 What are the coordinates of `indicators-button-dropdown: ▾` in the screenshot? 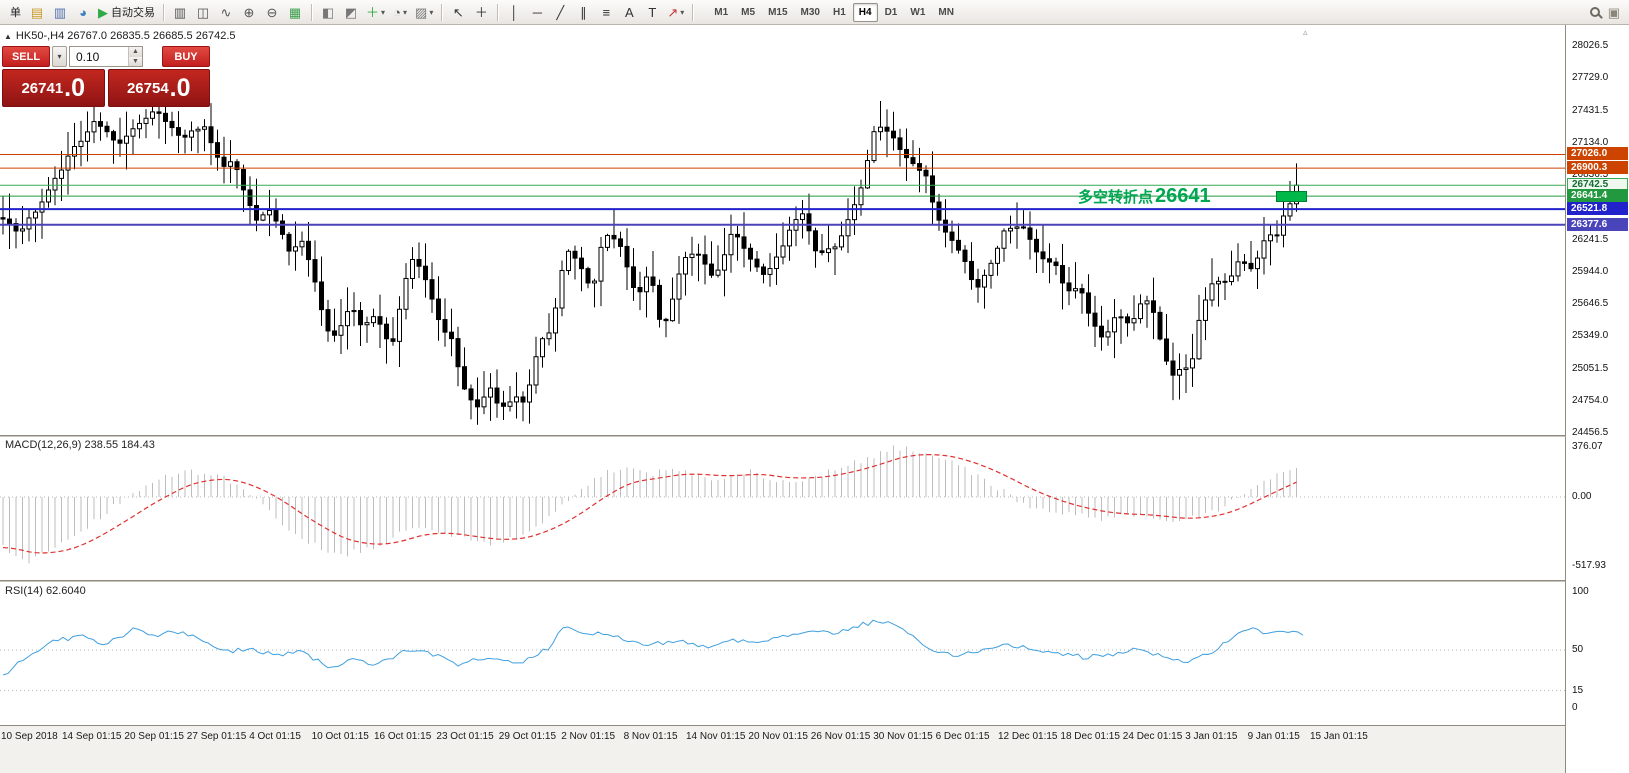 It's located at (383, 12).